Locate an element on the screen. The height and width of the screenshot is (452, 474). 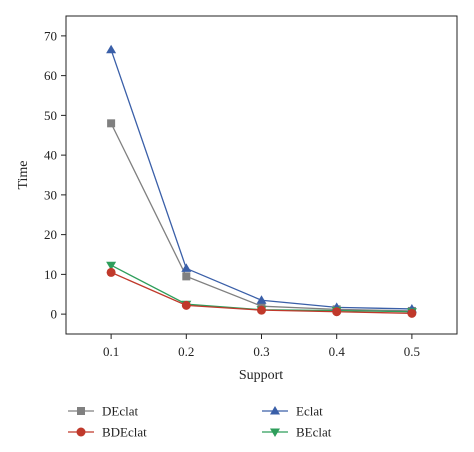
y-tick-label: 60 is located at coordinates (50, 75).